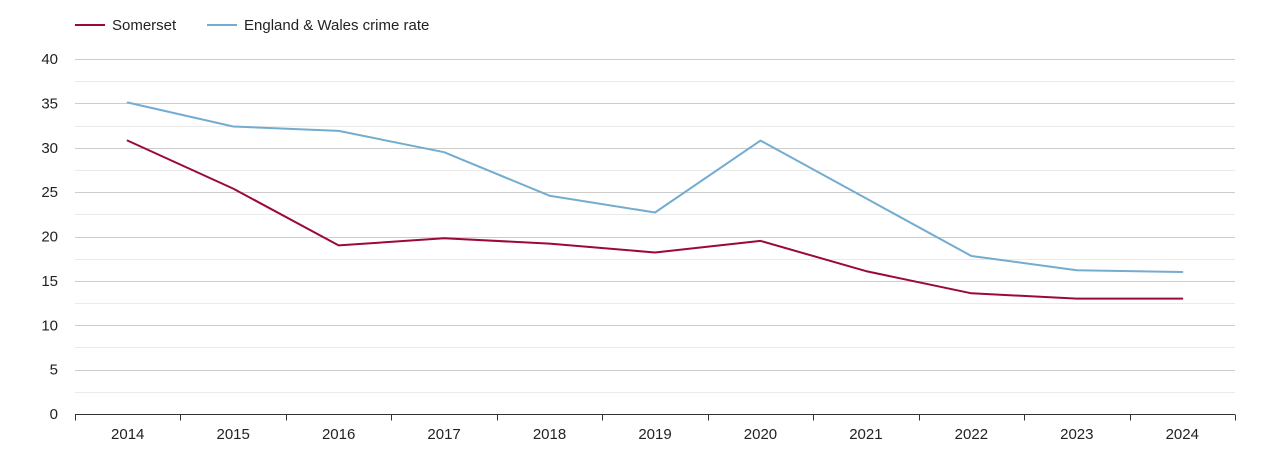 This screenshot has width=1270, height=450. What do you see at coordinates (1076, 434) in the screenshot?
I see `x-tick-label: 2023` at bounding box center [1076, 434].